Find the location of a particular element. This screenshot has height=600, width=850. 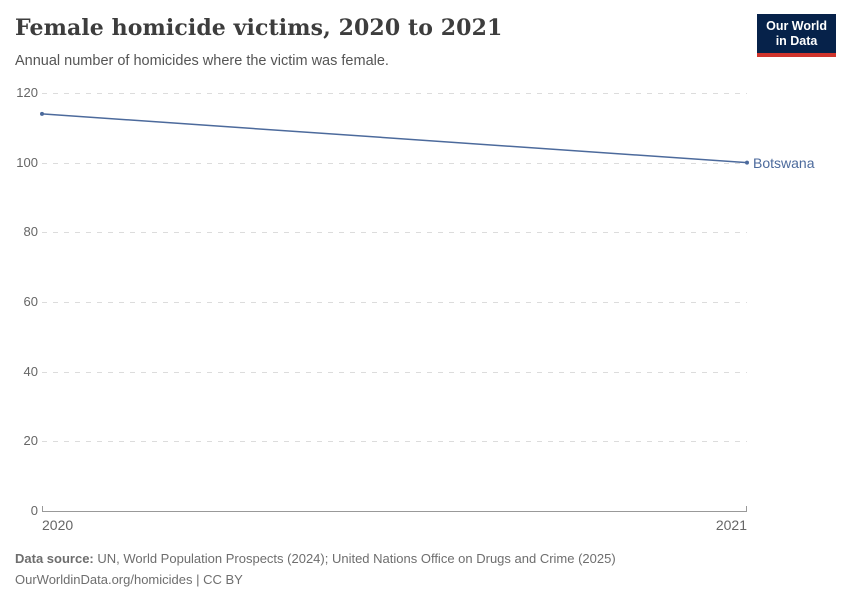

owid-logo: Our World in Data is located at coordinates (796, 35).